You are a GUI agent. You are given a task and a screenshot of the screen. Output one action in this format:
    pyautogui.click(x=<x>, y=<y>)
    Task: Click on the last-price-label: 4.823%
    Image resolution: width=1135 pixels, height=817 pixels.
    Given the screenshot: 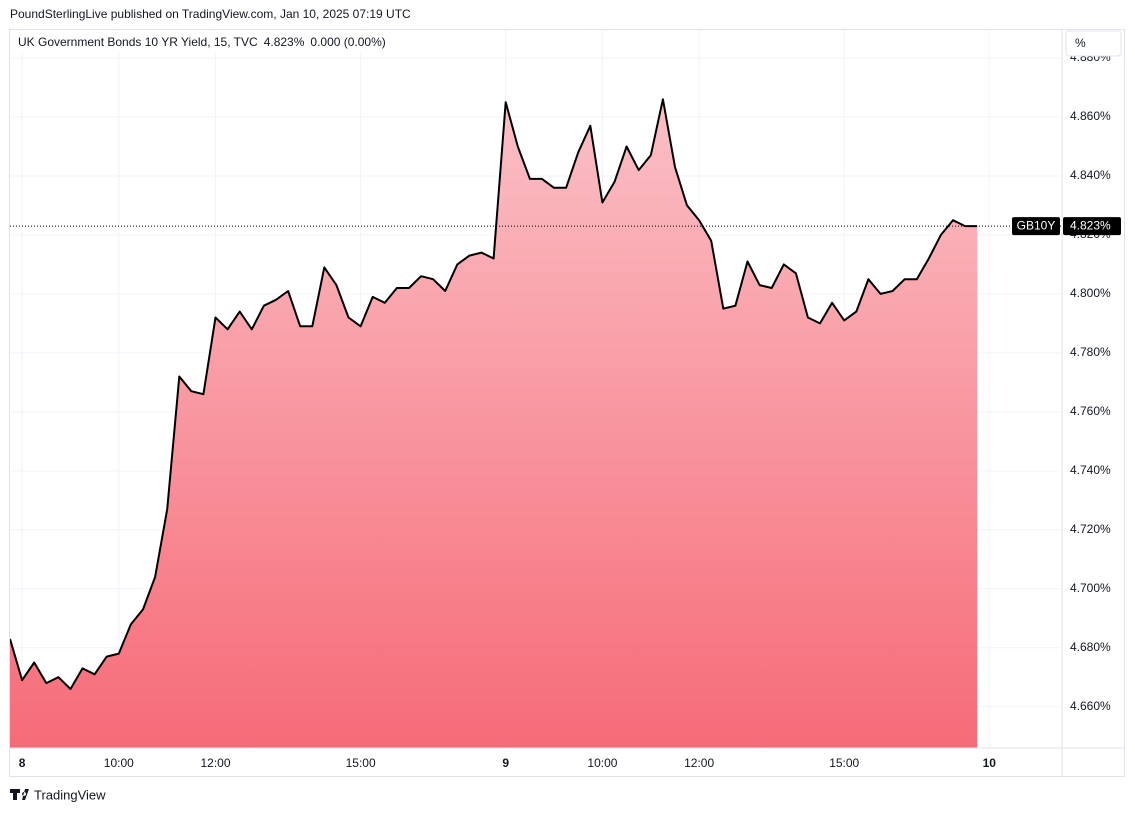 What is the action you would take?
    pyautogui.click(x=1090, y=225)
    